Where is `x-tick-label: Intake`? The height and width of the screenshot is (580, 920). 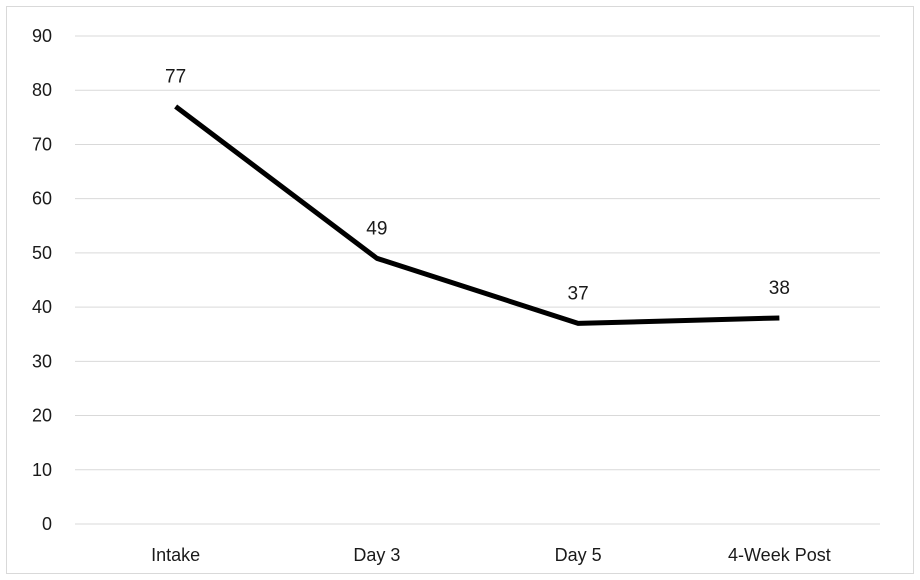 x-tick-label: Intake is located at coordinates (175, 555).